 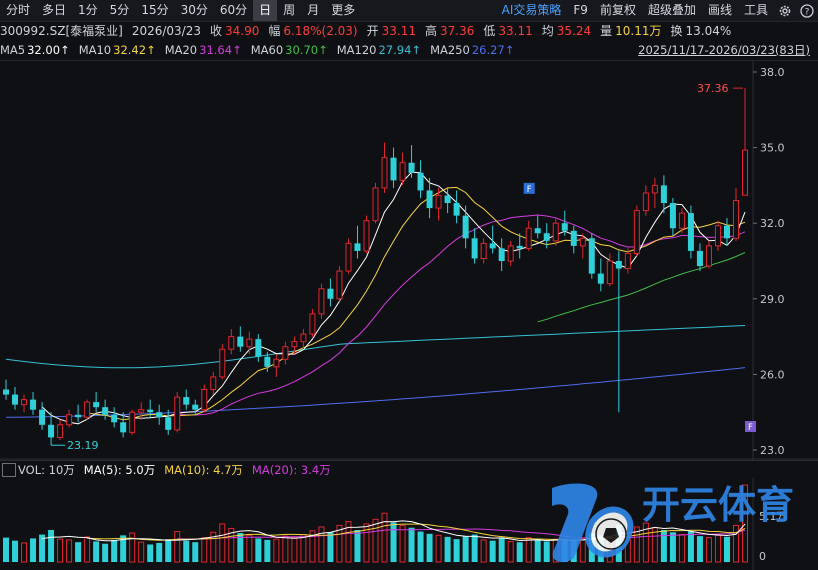 What do you see at coordinates (416, 50) in the screenshot?
I see `ma-arrow-ma120: ↑` at bounding box center [416, 50].